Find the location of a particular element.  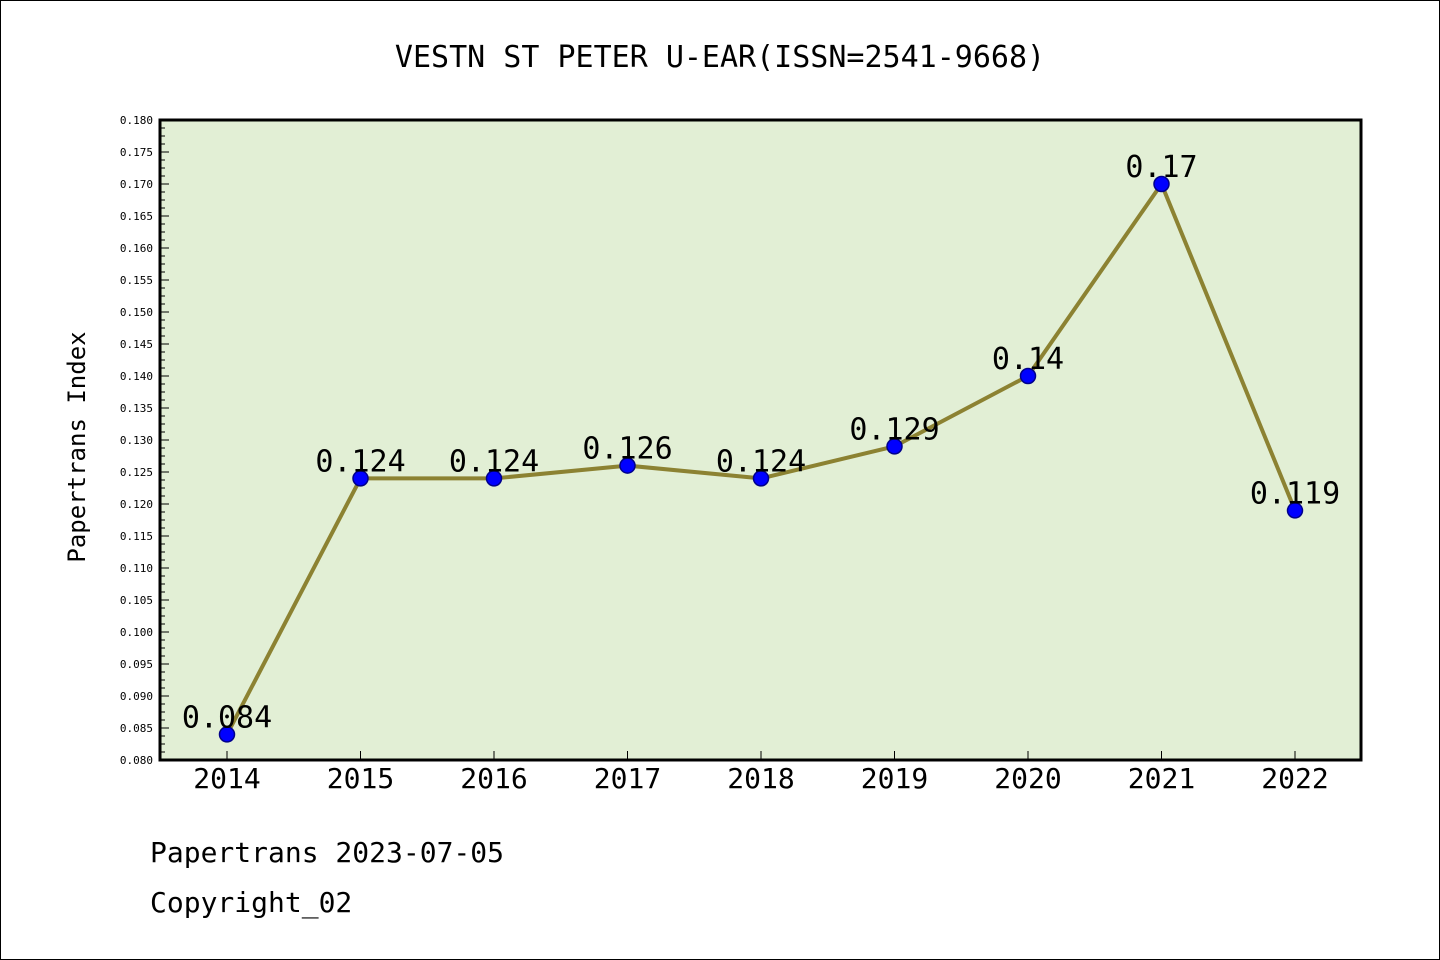

y-tick-label: 0.110 is located at coordinates (136, 568).